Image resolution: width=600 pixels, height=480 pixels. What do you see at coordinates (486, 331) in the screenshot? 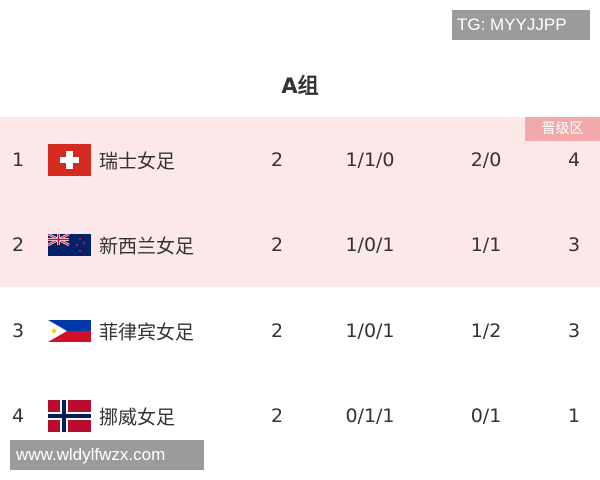
I see `goals: 1/2` at bounding box center [486, 331].